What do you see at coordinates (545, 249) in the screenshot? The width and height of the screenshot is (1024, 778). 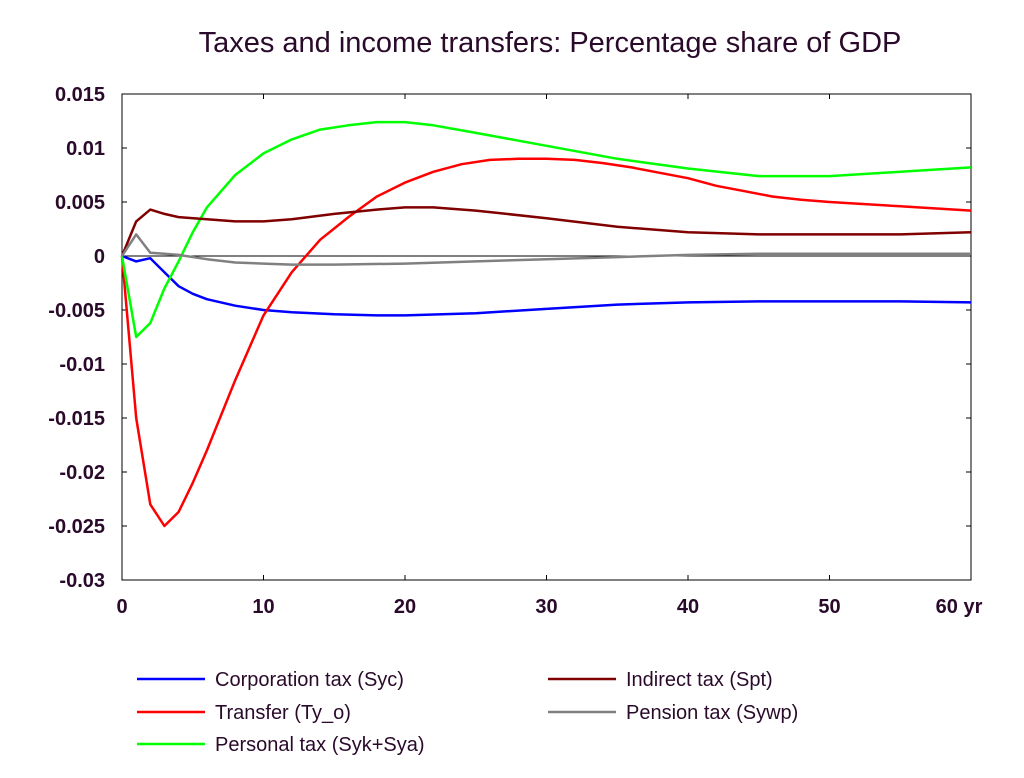 I see `series-line-pension-tax-sywp` at bounding box center [545, 249].